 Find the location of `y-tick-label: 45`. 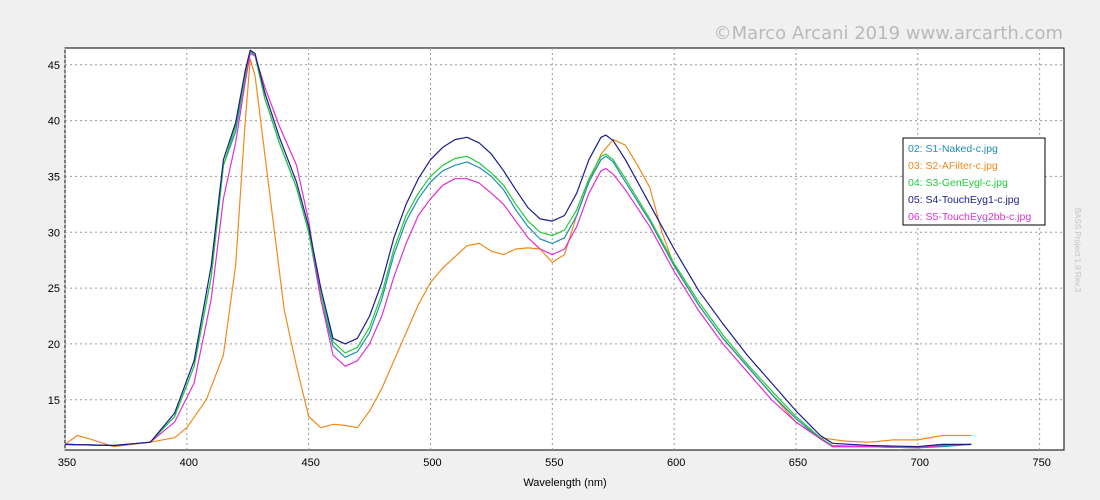

y-tick-label: 45 is located at coordinates (54, 66).